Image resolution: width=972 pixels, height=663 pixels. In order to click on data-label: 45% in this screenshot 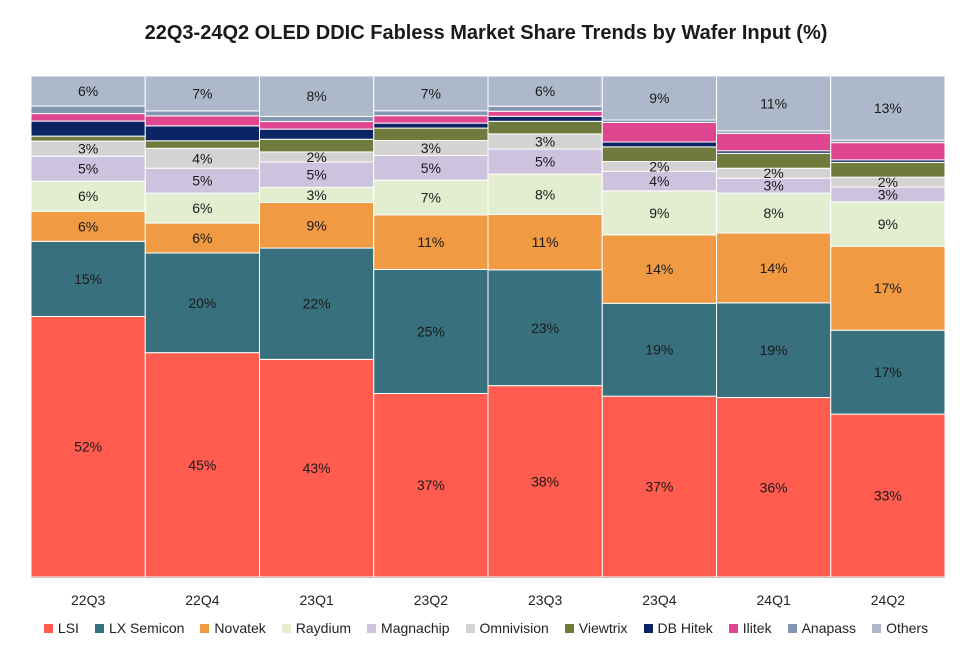, I will do `click(202, 465)`.